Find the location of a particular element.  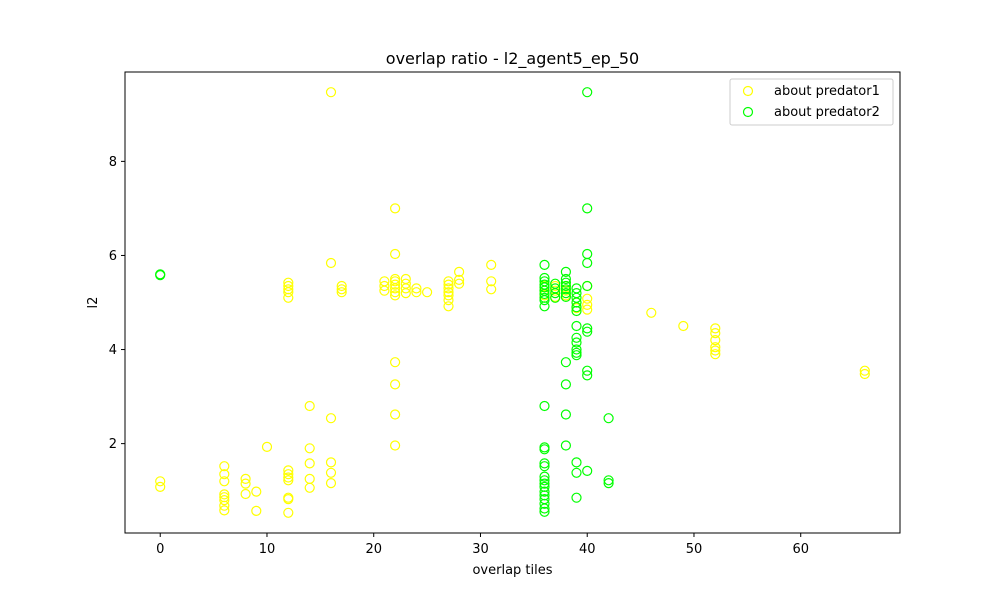

y-tick-label: 8 is located at coordinates (113, 162).